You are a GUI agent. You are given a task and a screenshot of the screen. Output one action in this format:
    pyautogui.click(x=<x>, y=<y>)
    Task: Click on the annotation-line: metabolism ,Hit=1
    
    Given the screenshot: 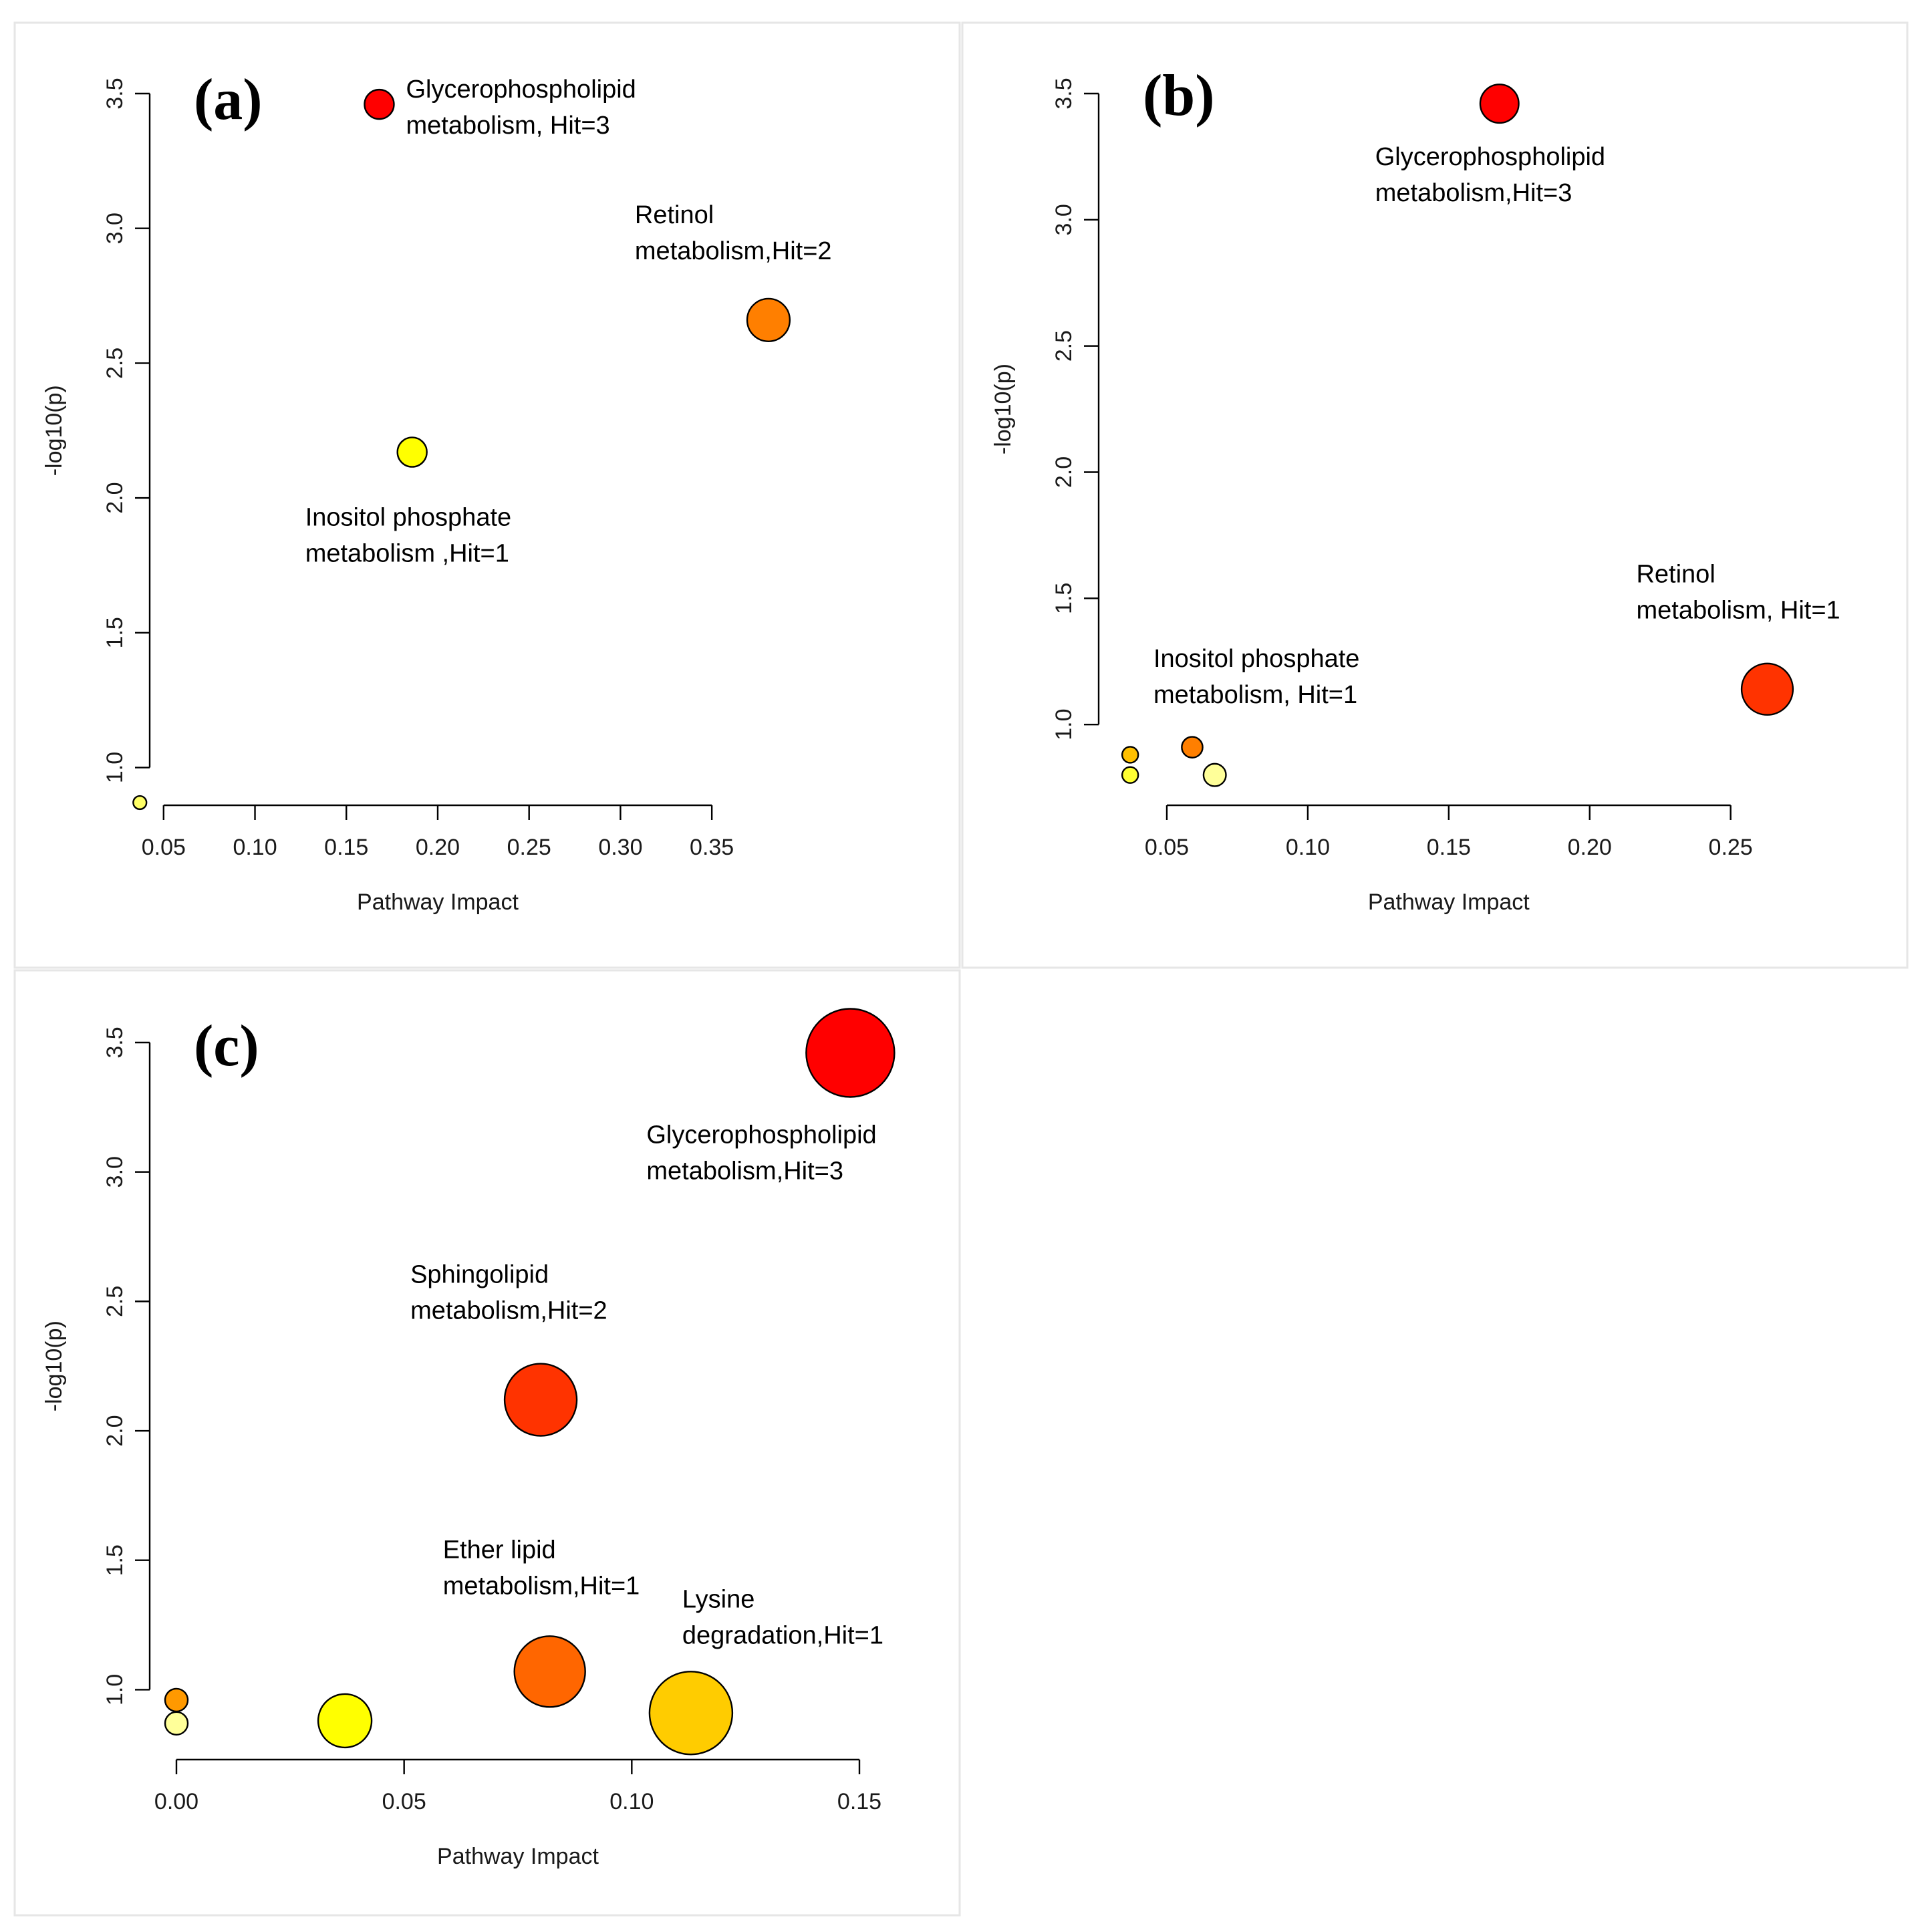 What is the action you would take?
    pyautogui.click(x=407, y=554)
    